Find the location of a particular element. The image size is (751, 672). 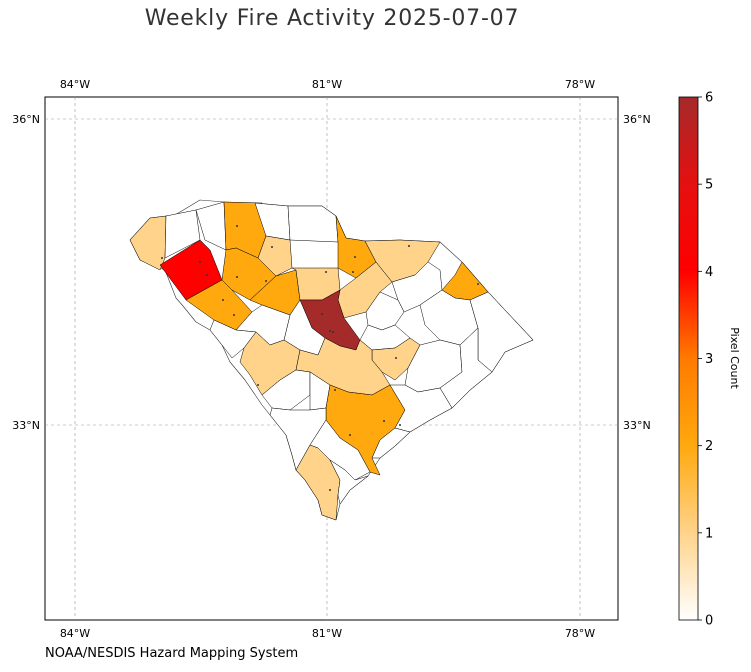

colorbar-ticks: 0 1 2 3 4 5 6 is located at coordinates (705, 360).